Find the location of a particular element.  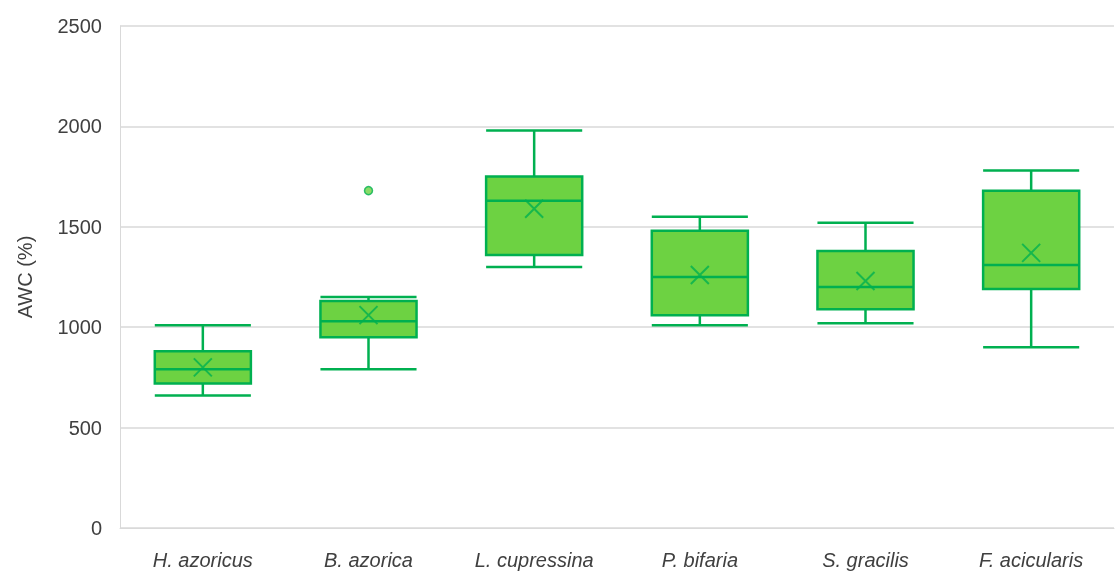

y-tick-label: 2500 is located at coordinates (79, 26).